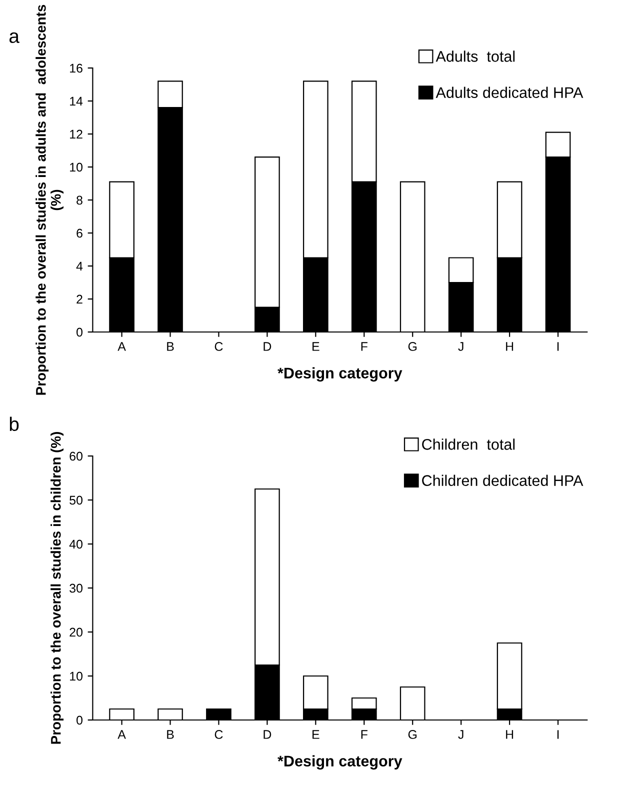 This screenshot has height=800, width=618. Describe the element at coordinates (76, 588) in the screenshot. I see `y-tick-label: 30` at that location.